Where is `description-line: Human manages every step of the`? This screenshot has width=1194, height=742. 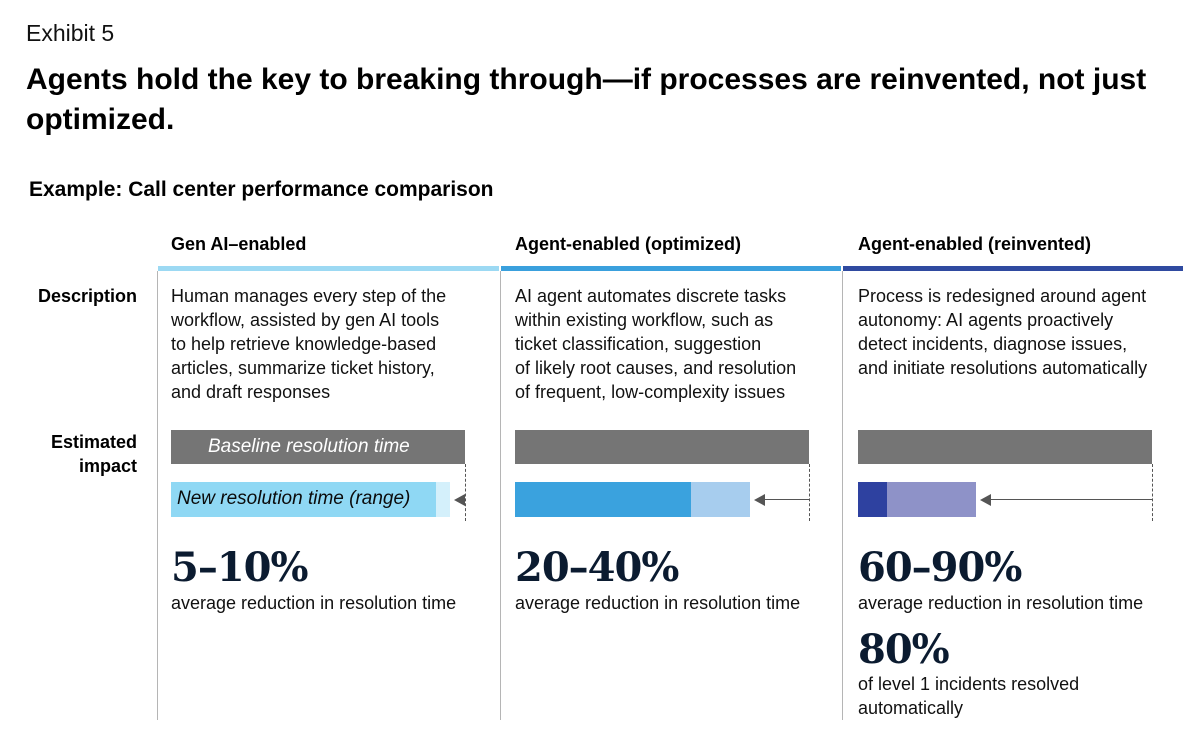
description-line: Human manages every step of the is located at coordinates (309, 296).